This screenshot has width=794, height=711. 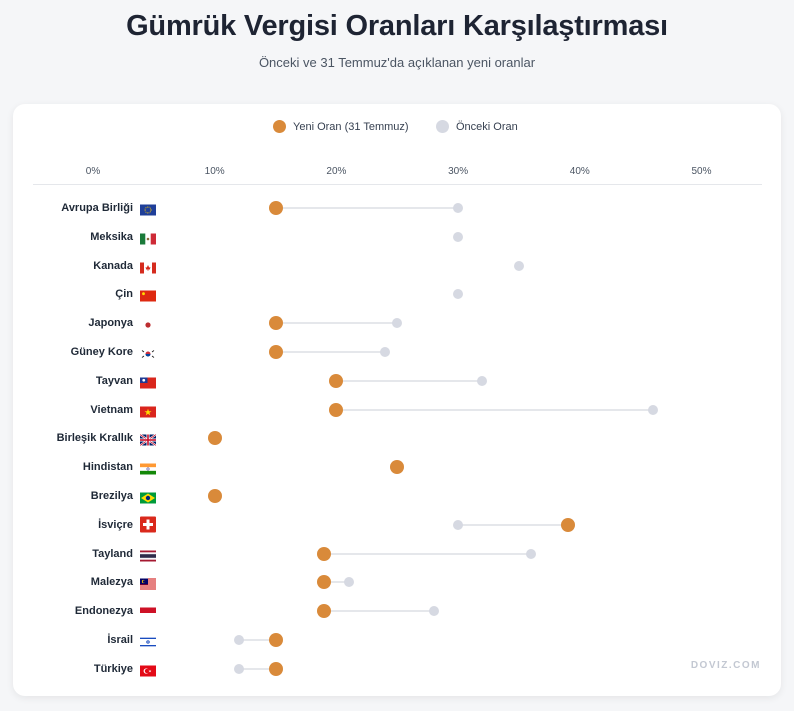 What do you see at coordinates (148, 524) in the screenshot?
I see `switzerland-flag-icon` at bounding box center [148, 524].